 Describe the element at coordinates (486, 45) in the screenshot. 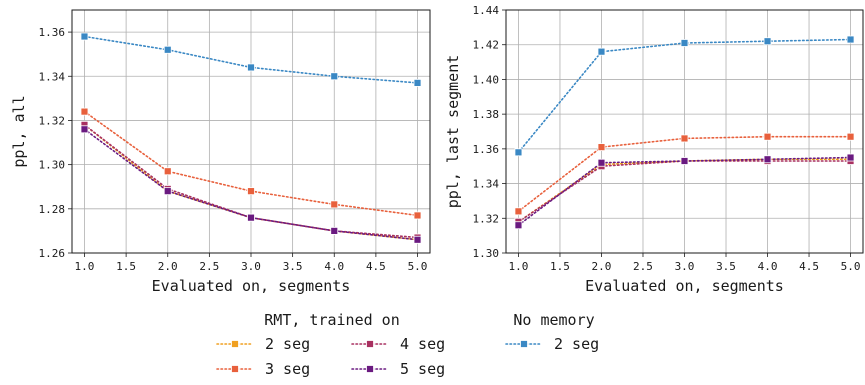

I see `right-ytick-label: 1.42` at that location.